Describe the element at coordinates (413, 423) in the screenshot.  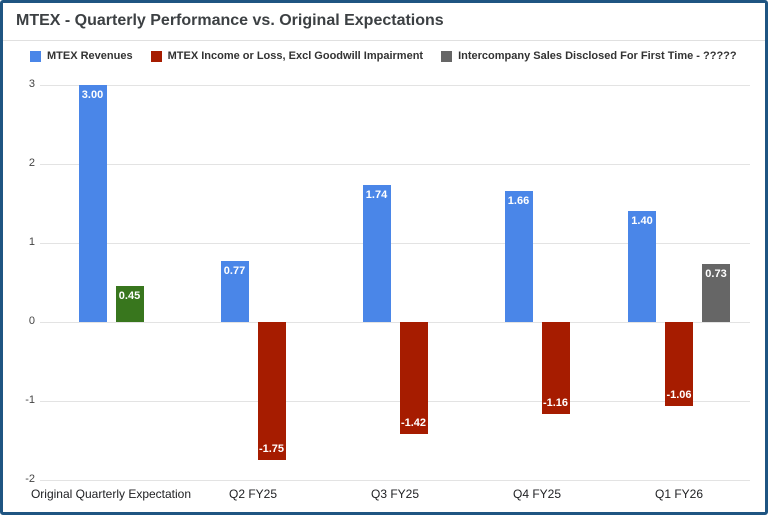
I see `bar-data-label: -1.42` at that location.